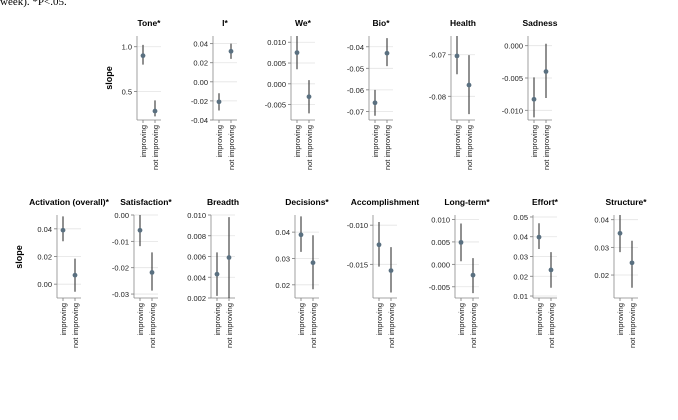 This screenshot has width=678, height=420. Describe the element at coordinates (127, 47) in the screenshot. I see `y-tick-label: 1.0` at that location.